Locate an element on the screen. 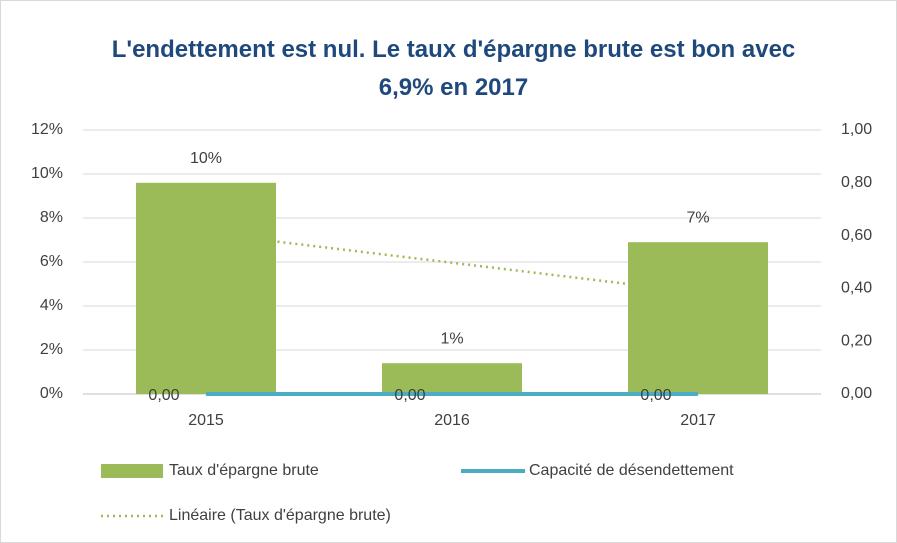 This screenshot has width=897, height=543. y-tick-label: 4% is located at coordinates (51, 305).